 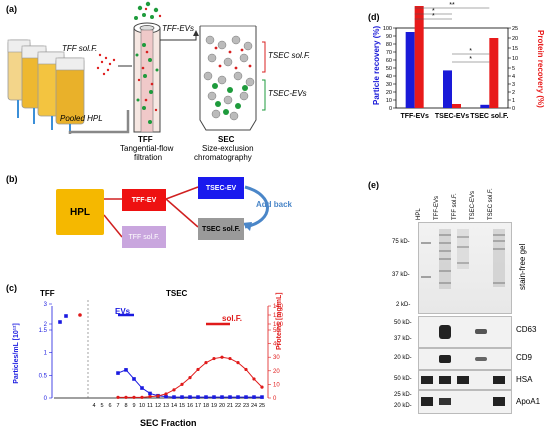 What do you see at coordinates (463, 259) in the screenshot?
I see `gel-bands` at bounding box center [463, 259].